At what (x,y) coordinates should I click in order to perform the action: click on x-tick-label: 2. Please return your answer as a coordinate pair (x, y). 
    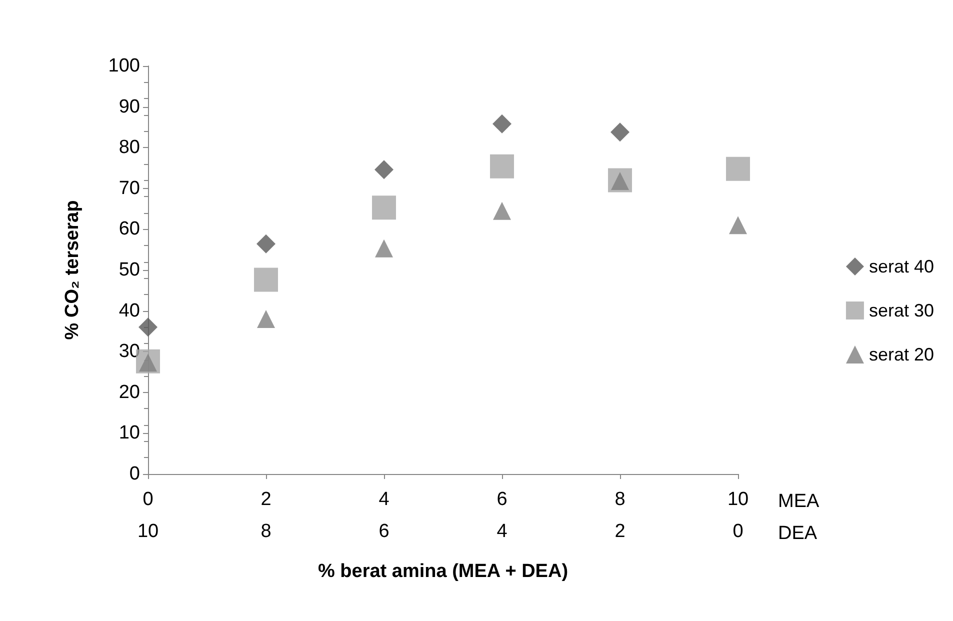
    Looking at the image, I should click on (266, 499).